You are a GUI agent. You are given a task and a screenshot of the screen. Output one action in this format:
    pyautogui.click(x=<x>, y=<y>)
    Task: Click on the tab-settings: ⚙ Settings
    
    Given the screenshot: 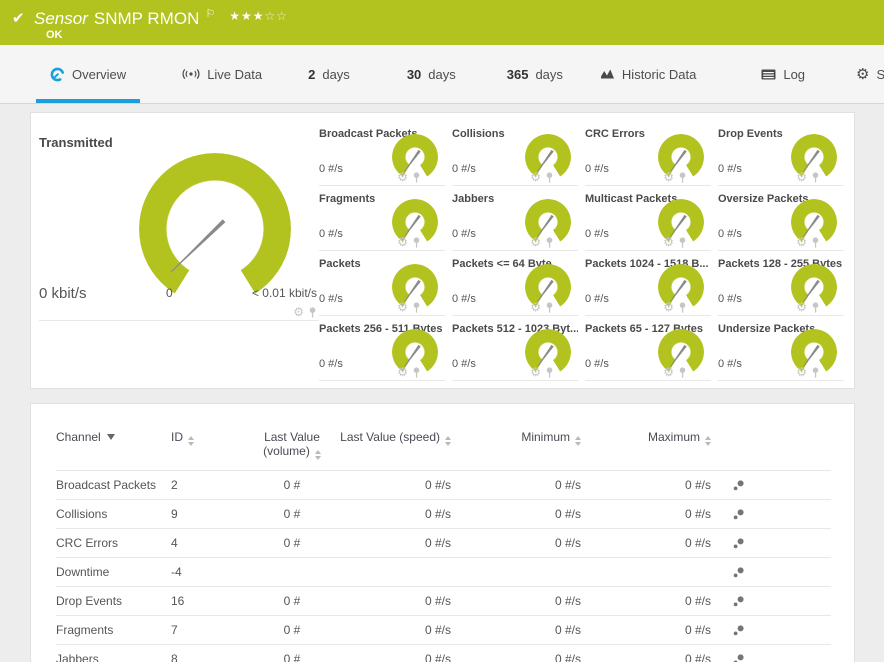 What is the action you would take?
    pyautogui.click(x=869, y=74)
    